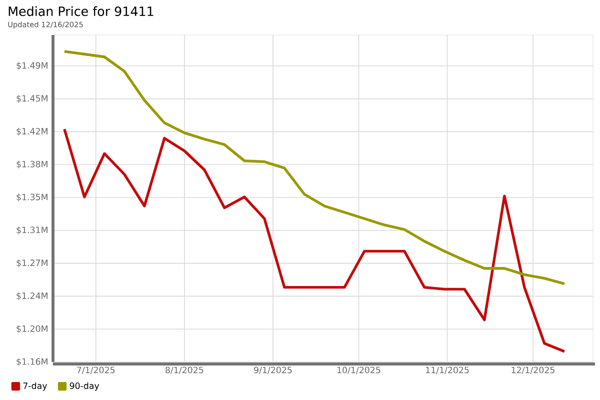  I want to click on y-tick-label: $1.35M, so click(32, 198).